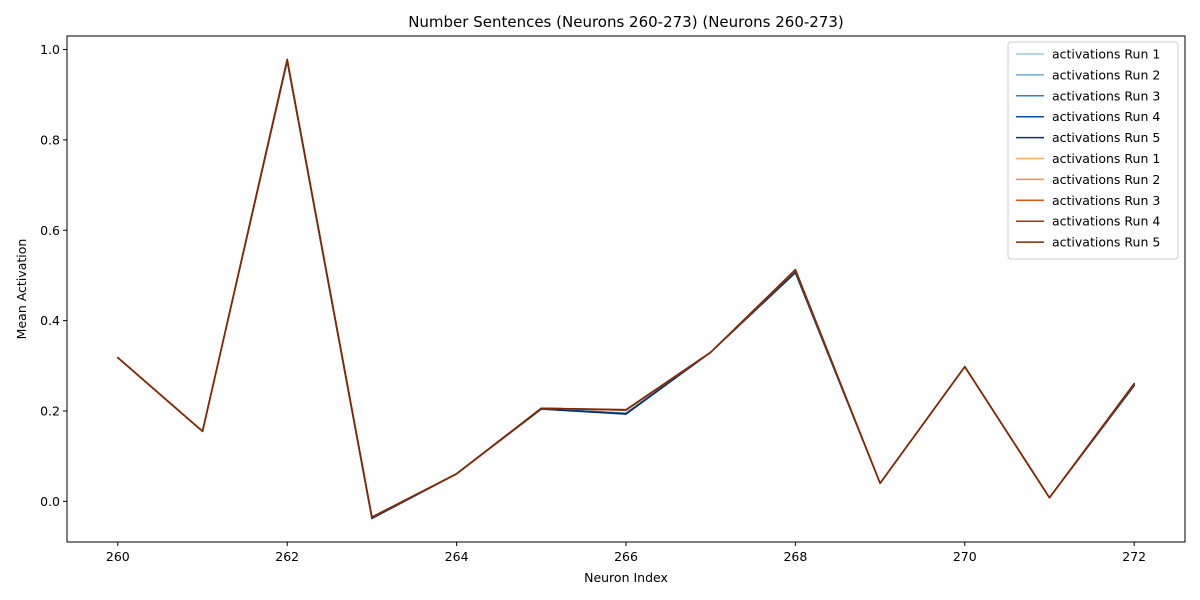  What do you see at coordinates (50, 139) in the screenshot?
I see `y-tick-label: 0.8` at bounding box center [50, 139].